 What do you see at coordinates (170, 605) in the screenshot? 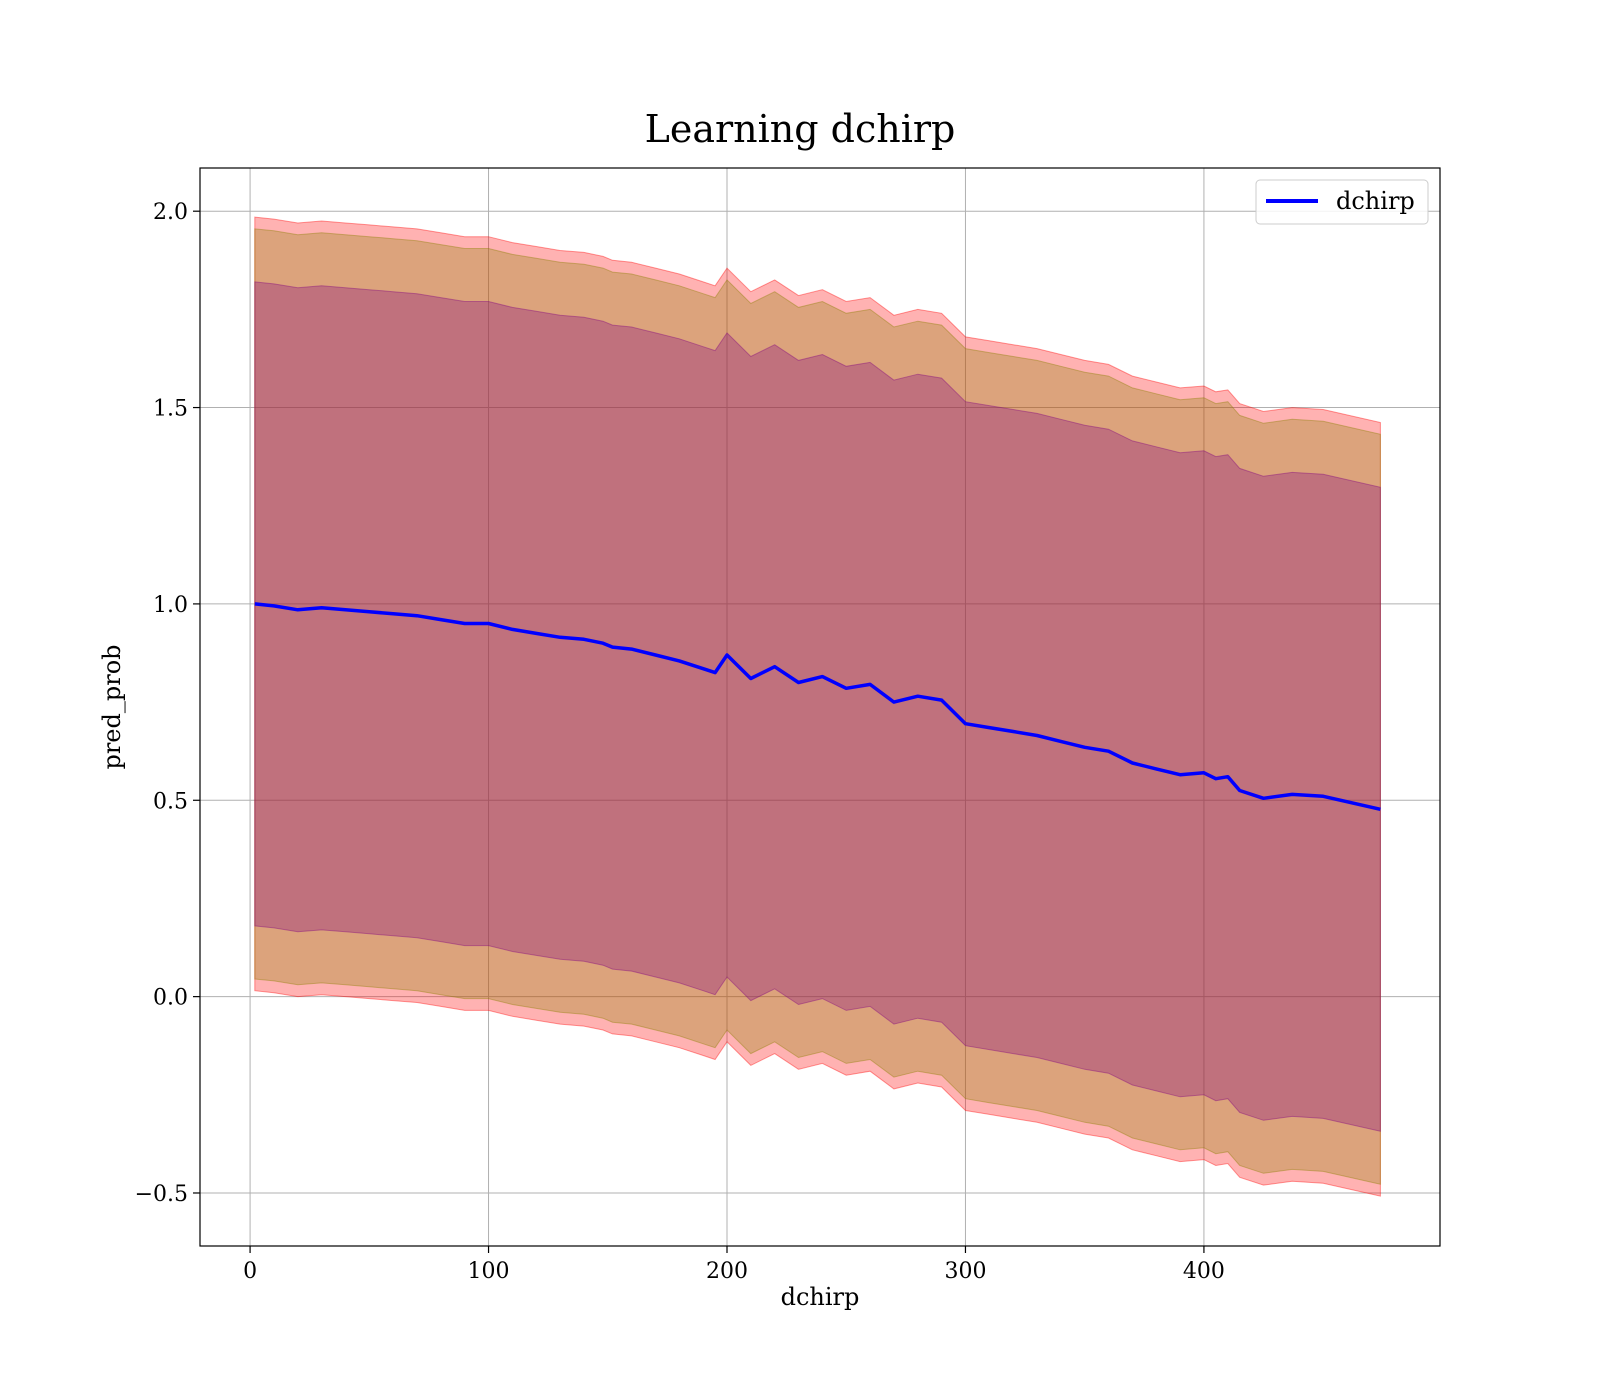
I see `y-tick-label: 1.0` at bounding box center [170, 605].